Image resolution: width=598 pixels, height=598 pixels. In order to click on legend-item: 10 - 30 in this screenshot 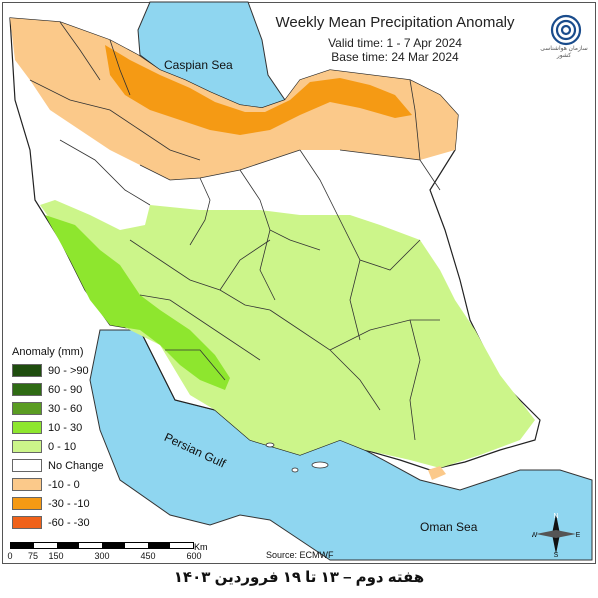, I will do `click(67, 427)`.